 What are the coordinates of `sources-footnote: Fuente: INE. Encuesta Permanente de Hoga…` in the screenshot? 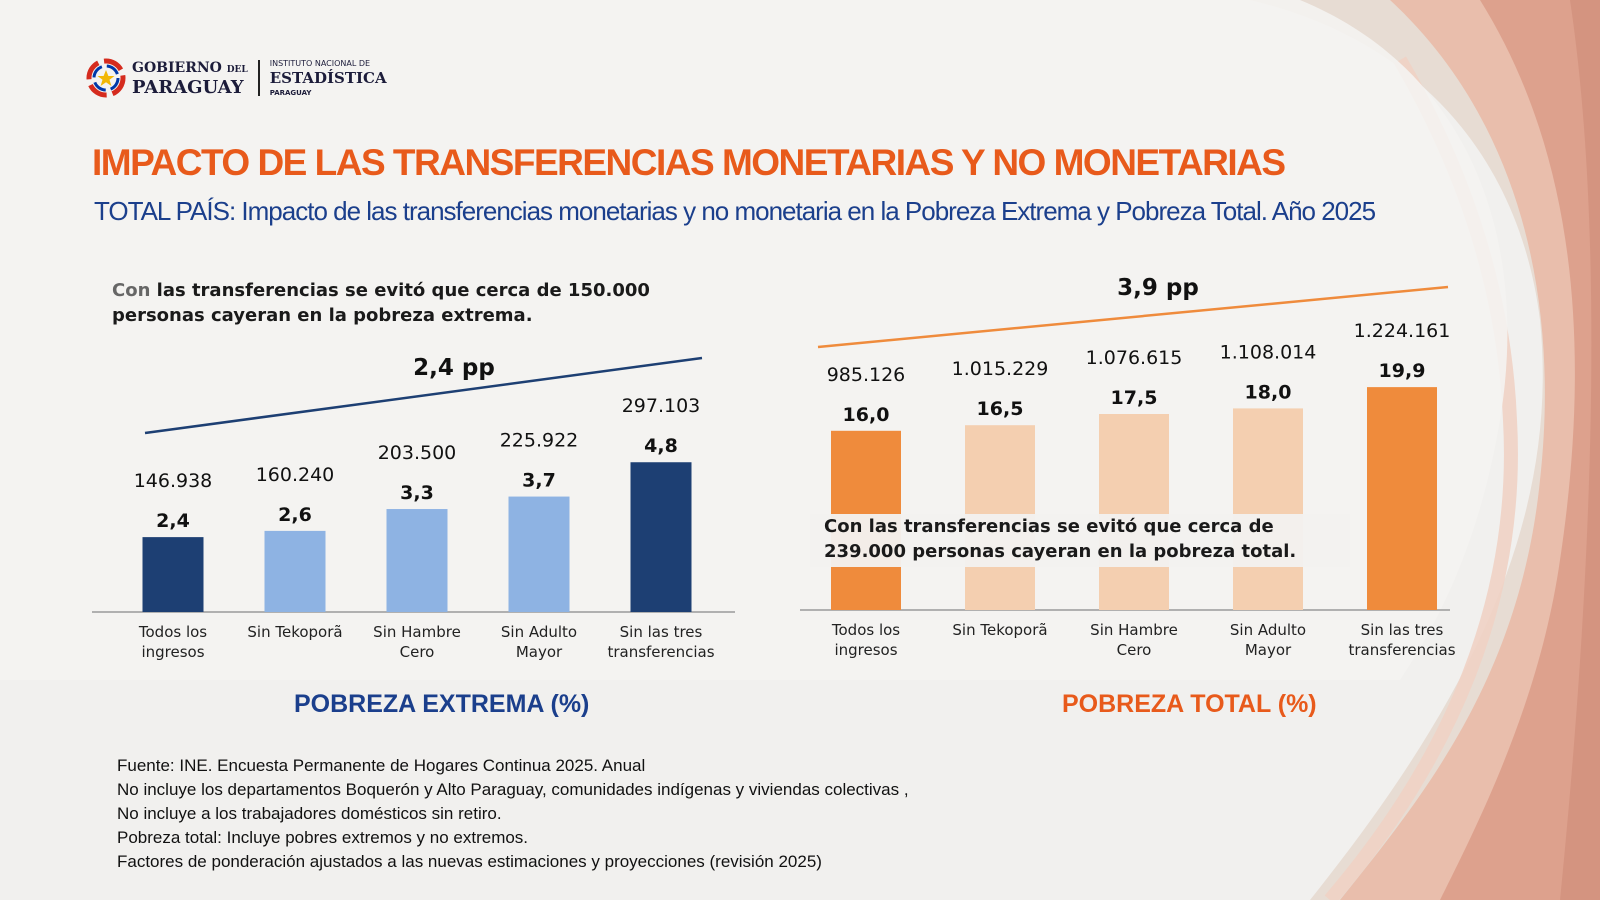 It's located at (513, 814).